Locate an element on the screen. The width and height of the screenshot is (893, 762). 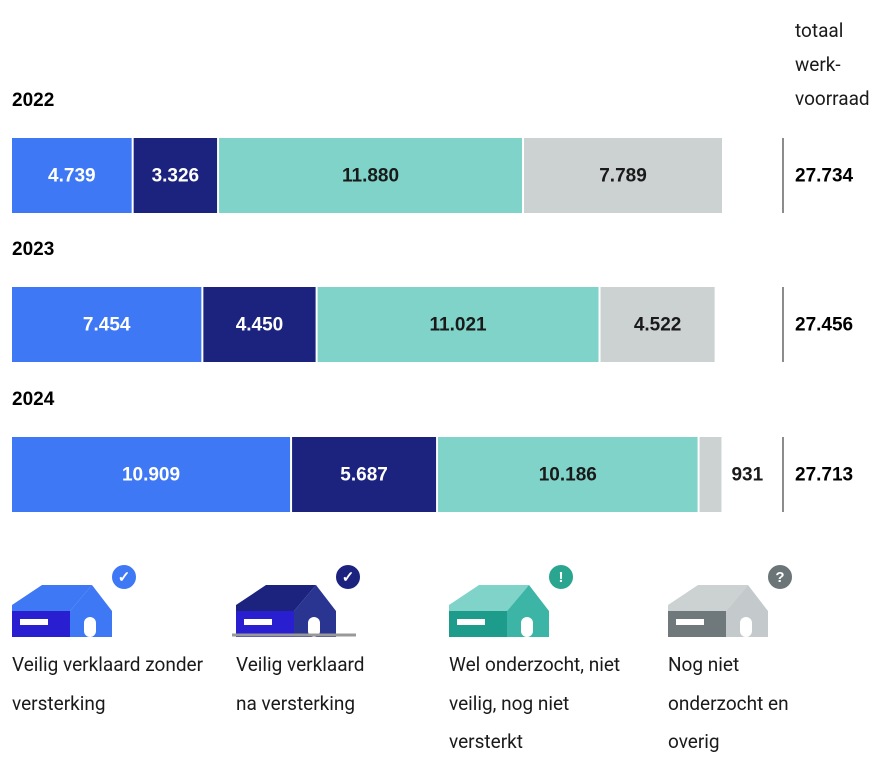
legend-icon: ! is located at coordinates (512, 600).